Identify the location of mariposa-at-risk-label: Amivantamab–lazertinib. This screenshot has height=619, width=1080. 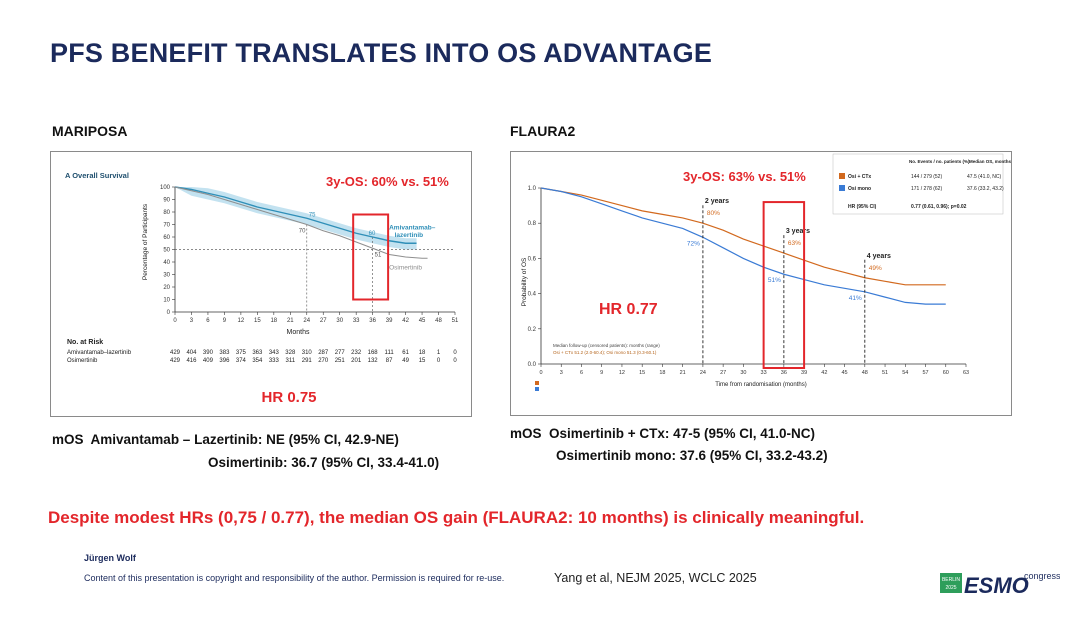
(99, 353).